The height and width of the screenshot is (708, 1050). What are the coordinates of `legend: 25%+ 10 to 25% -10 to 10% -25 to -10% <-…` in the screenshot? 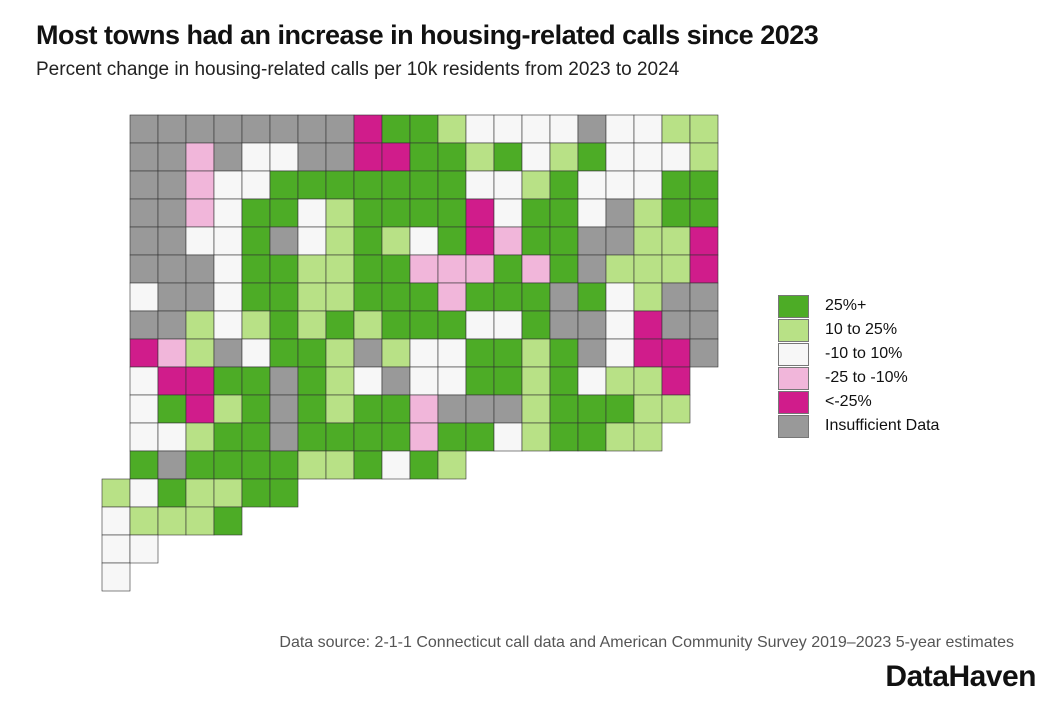 It's located at (858, 366).